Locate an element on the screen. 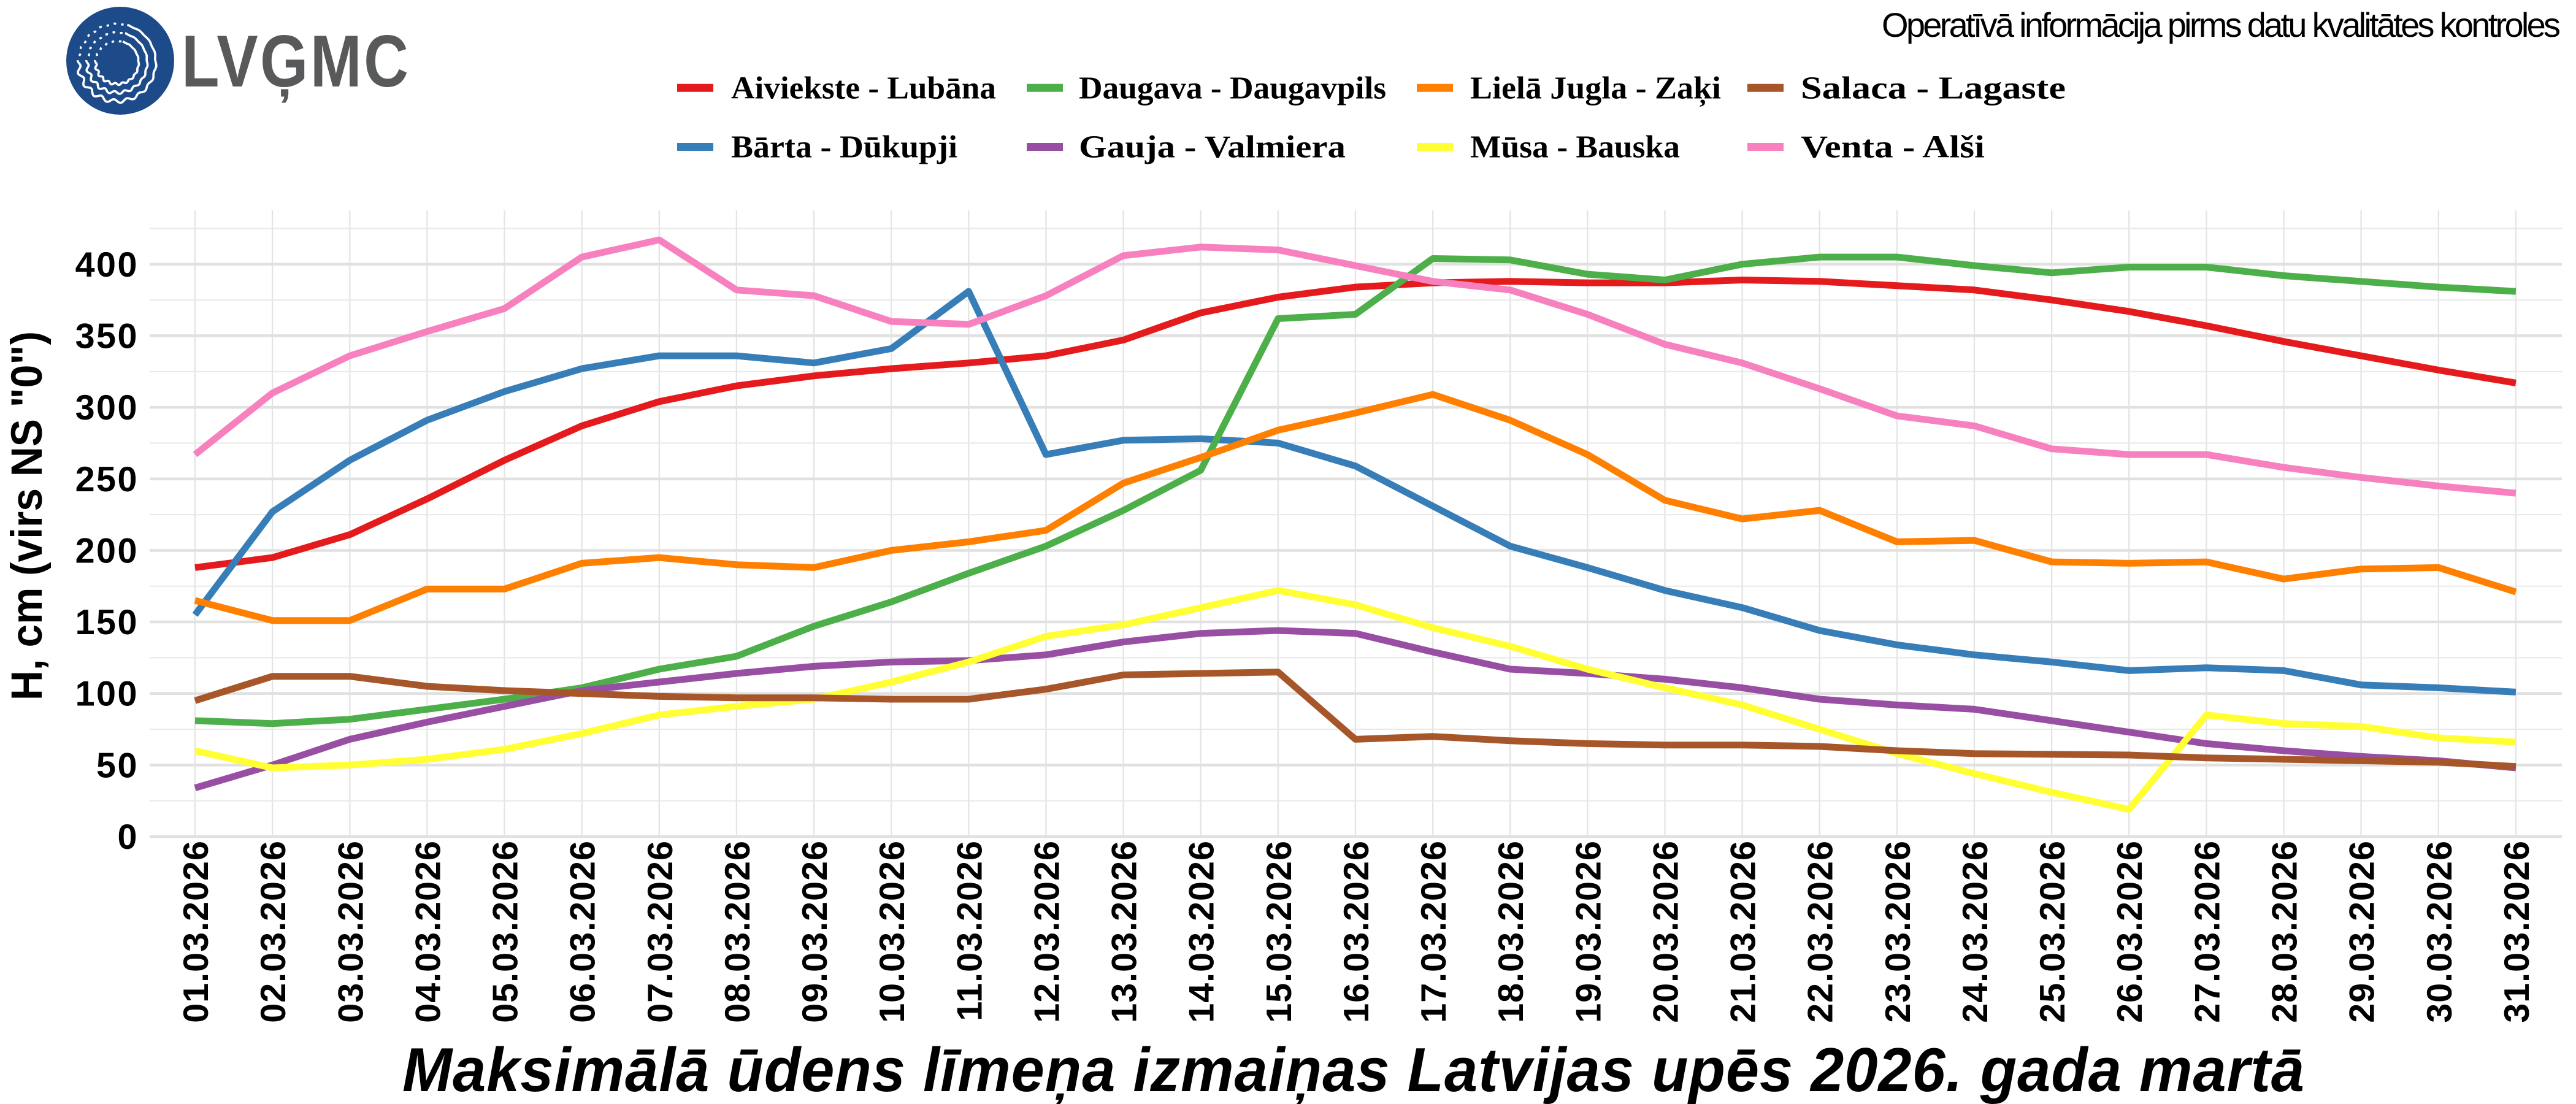  svg-text: 200 is located at coordinates (107, 550).